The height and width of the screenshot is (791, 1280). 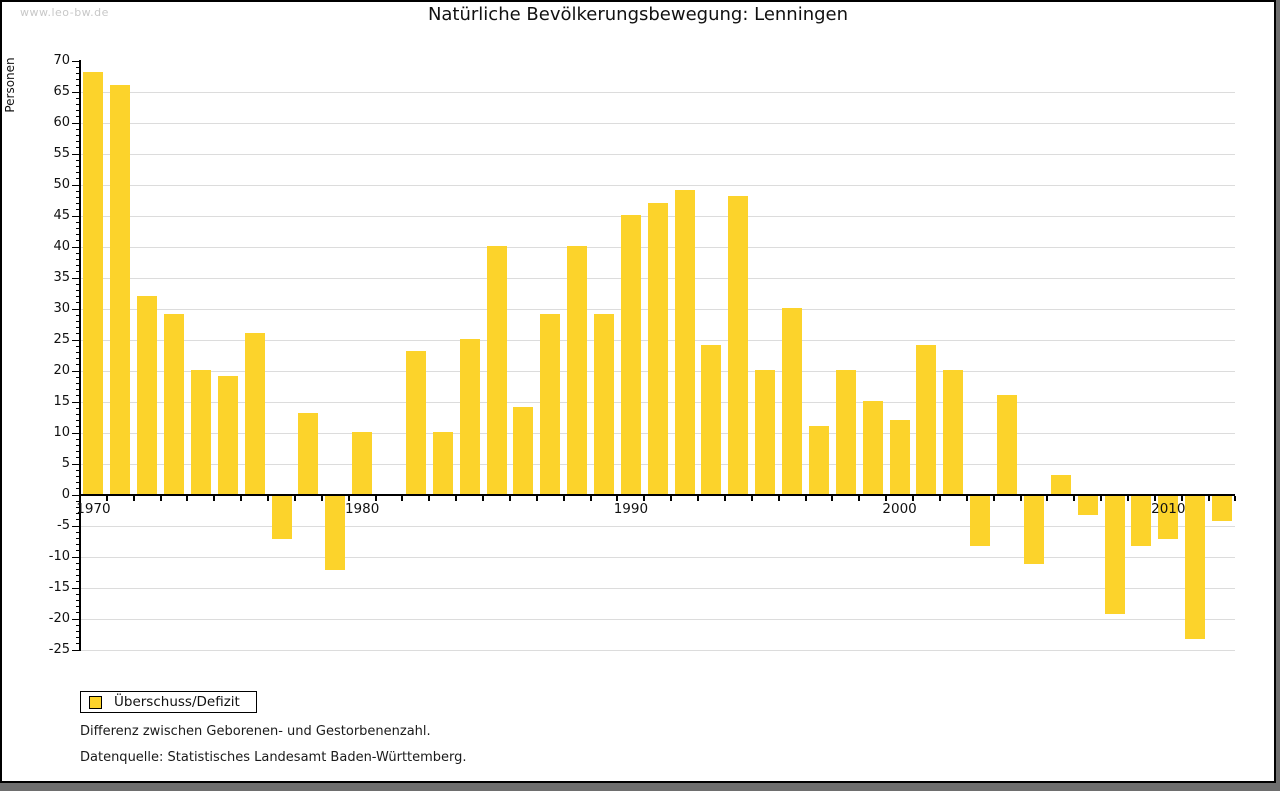 I want to click on x-tick-label: 1990, so click(x=631, y=509).